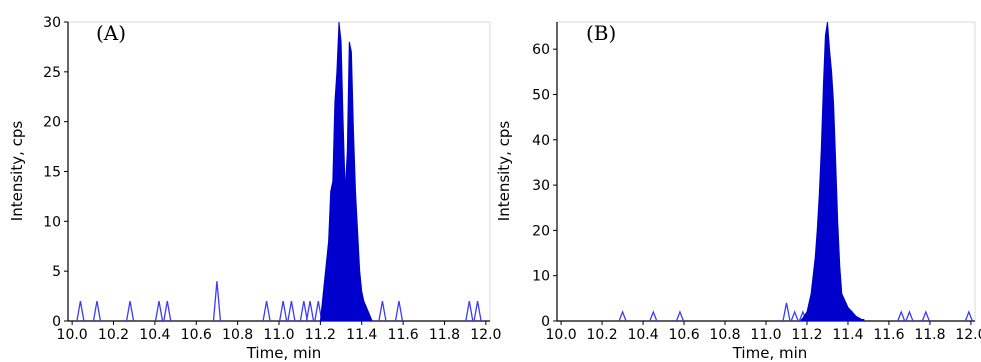 The height and width of the screenshot is (362, 981). I want to click on y-tick-label: 40, so click(541, 141).